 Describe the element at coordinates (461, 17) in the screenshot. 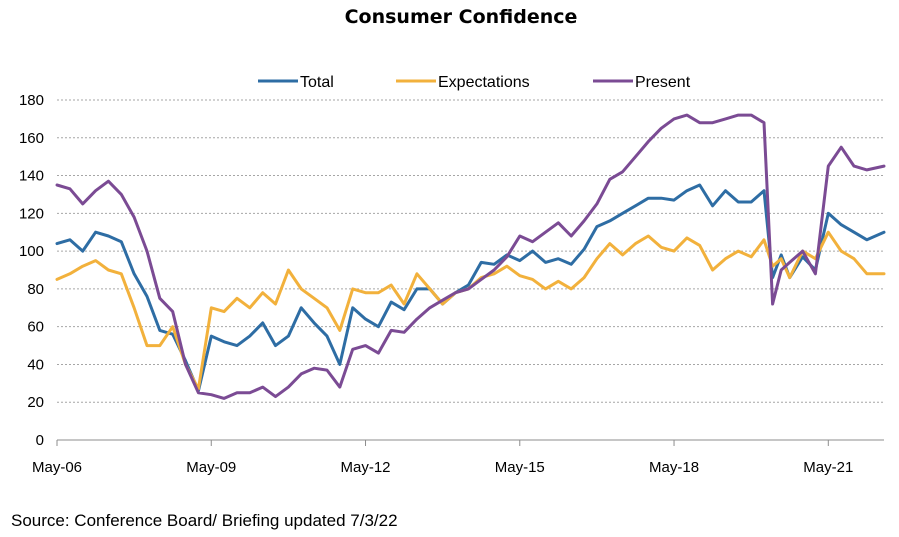

I see `chart-title: Consumer Confidence` at that location.